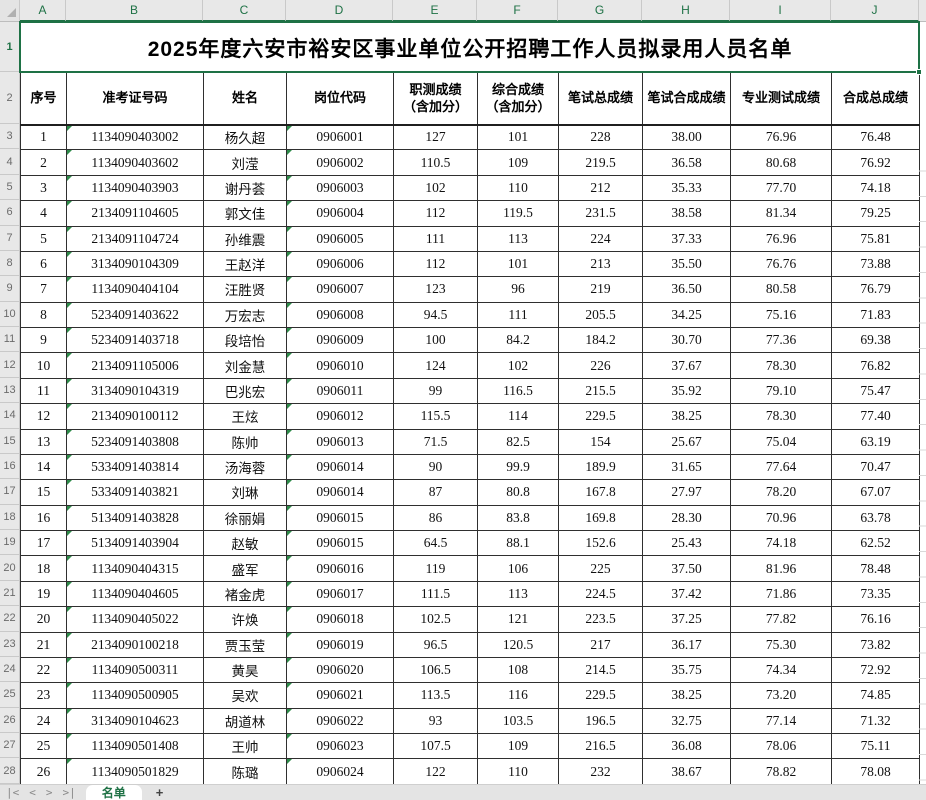 The image size is (926, 800). What do you see at coordinates (686, 518) in the screenshot?
I see `cell: 28.30` at bounding box center [686, 518].